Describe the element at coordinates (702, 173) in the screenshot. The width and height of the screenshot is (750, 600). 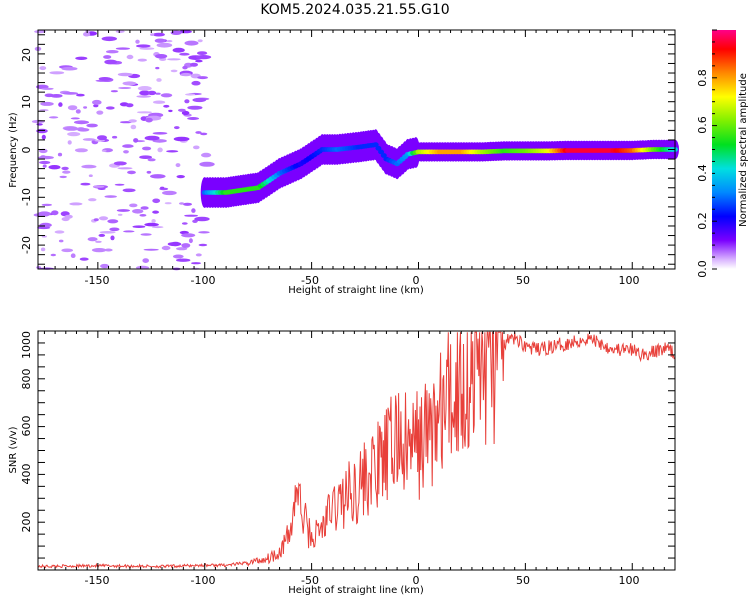
I see `colorbar-tick-label: 0.4` at that location.